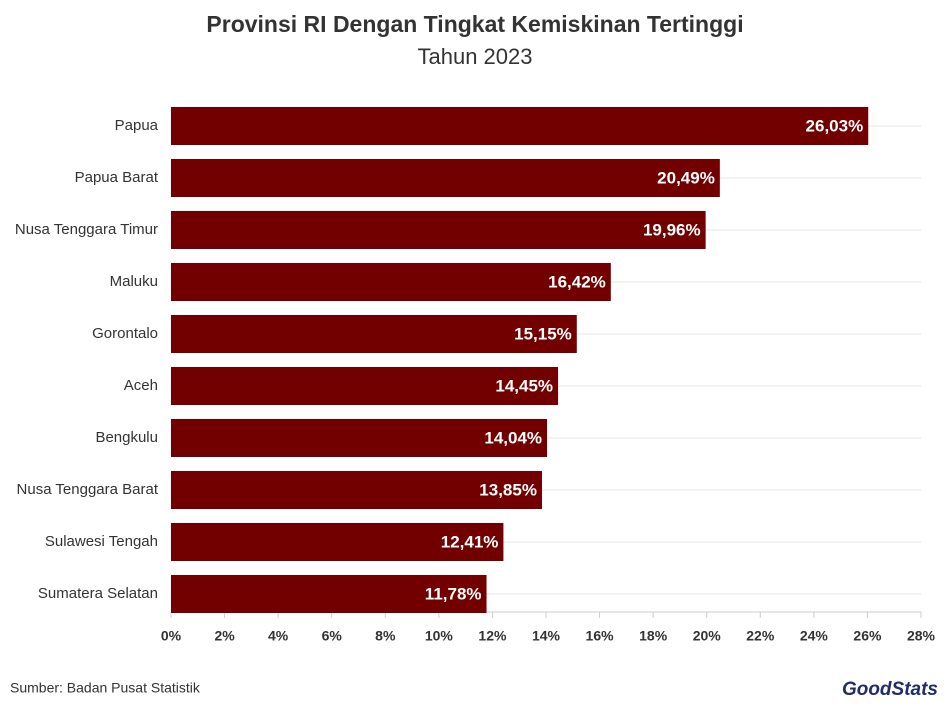 The height and width of the screenshot is (712, 949). Describe the element at coordinates (814, 636) in the screenshot. I see `x-tick-label: 24%` at that location.